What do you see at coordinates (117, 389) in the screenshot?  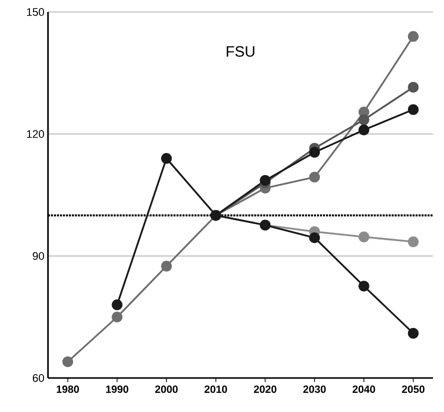 I see `x-tick-label: 1990` at bounding box center [117, 389].